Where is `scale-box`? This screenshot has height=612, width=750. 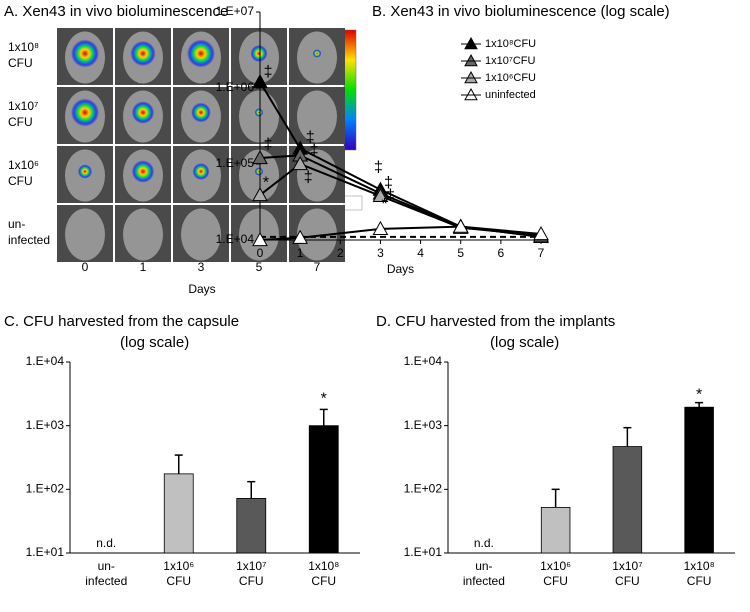
scale-box is located at coordinates (353, 203).